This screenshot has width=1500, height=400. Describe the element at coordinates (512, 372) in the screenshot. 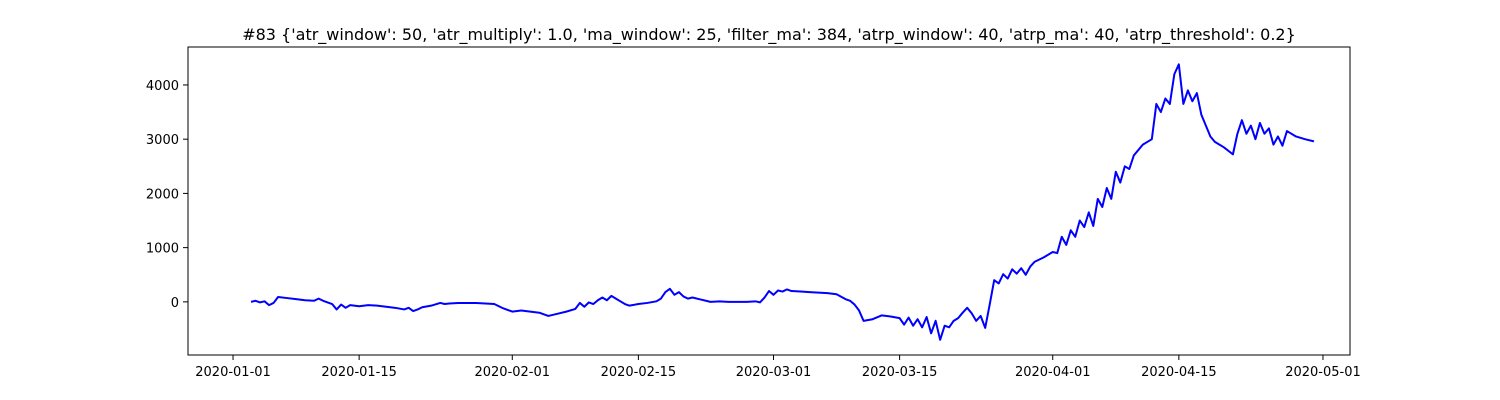

I see `x-tick-label: 2020-02-01` at that location.